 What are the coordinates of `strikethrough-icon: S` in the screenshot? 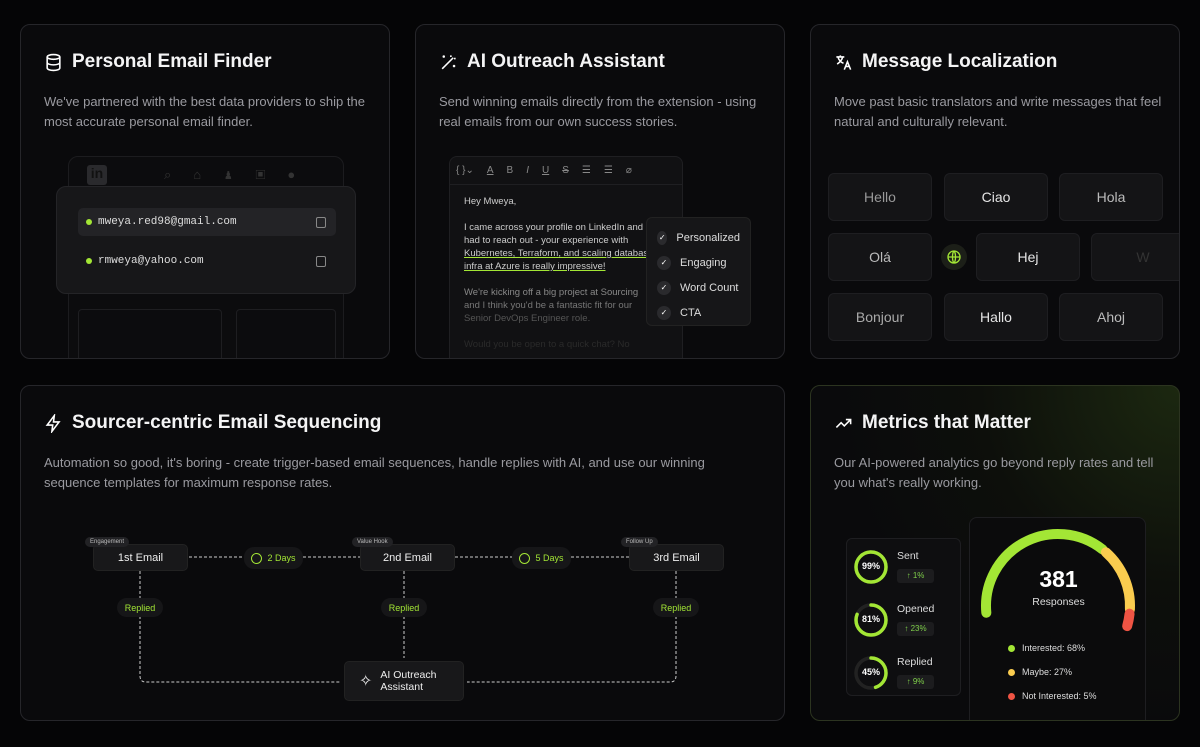 It's located at (565, 170).